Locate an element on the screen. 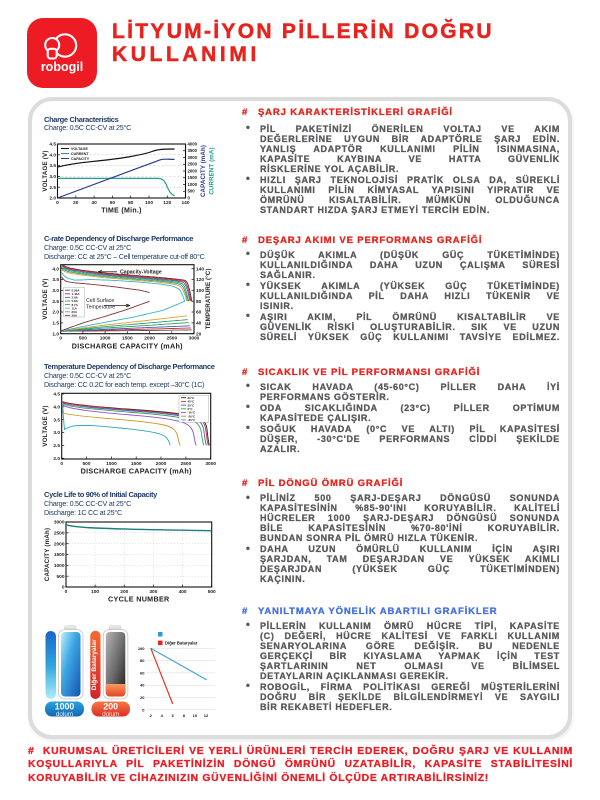 This screenshot has height=800, width=600. svg-text: CYCLE NUMBER is located at coordinates (139, 599).